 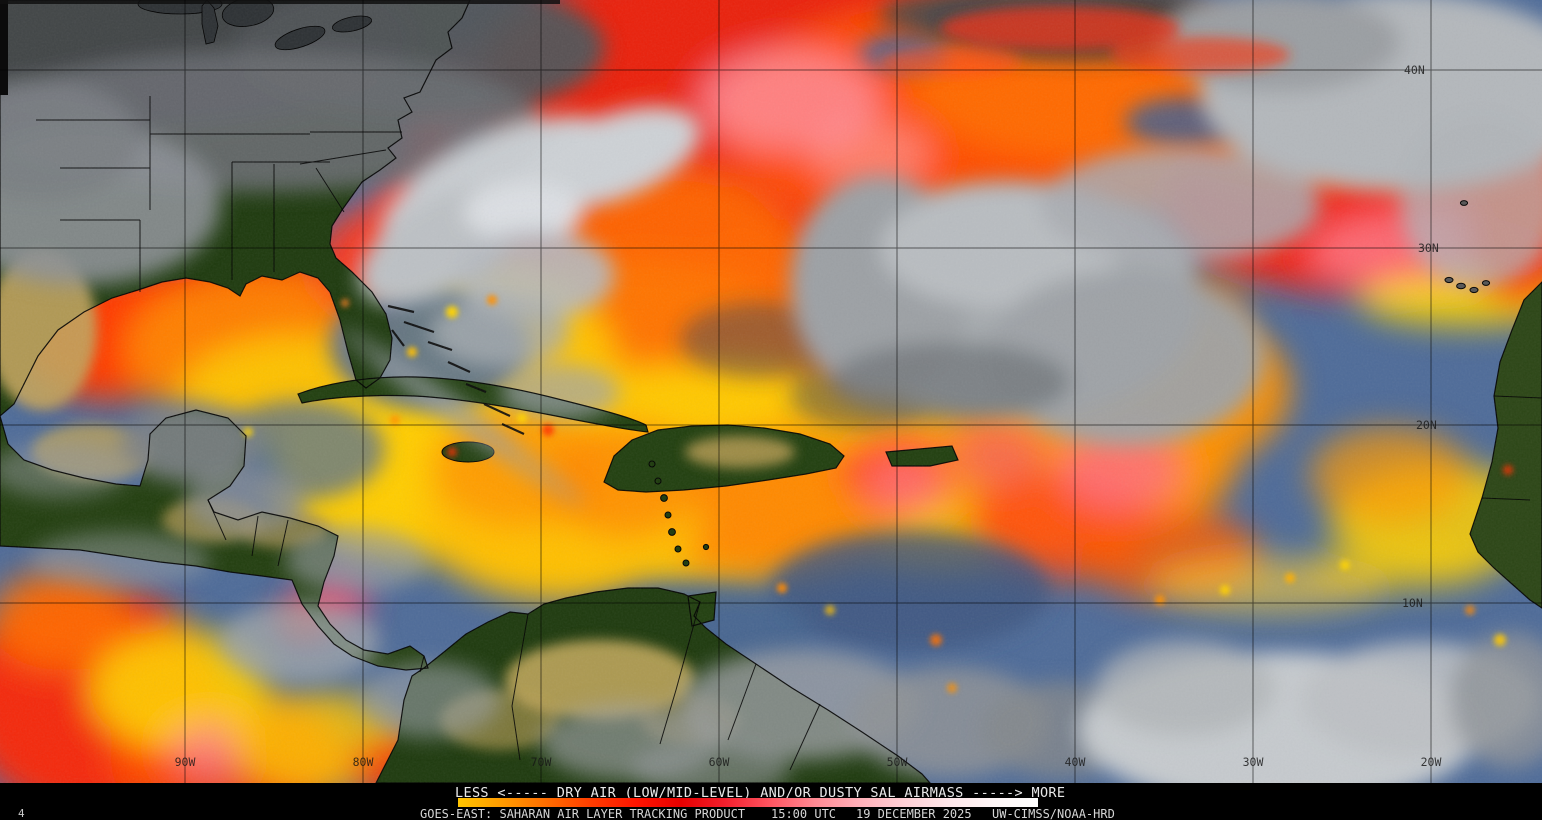 What do you see at coordinates (914, 813) in the screenshot?
I see `timestamp-date: 19 DECEMBER 2025` at bounding box center [914, 813].